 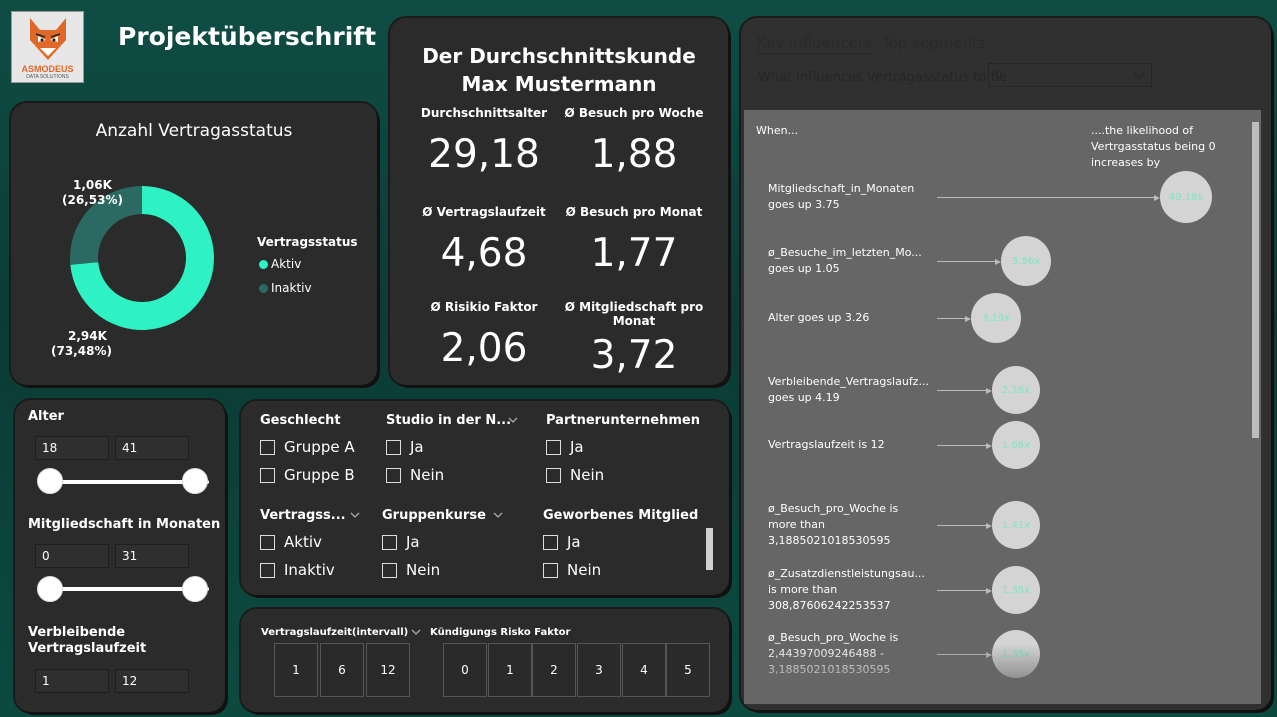 I want to click on tab-key-influencers: Key influencers, so click(x=814, y=44).